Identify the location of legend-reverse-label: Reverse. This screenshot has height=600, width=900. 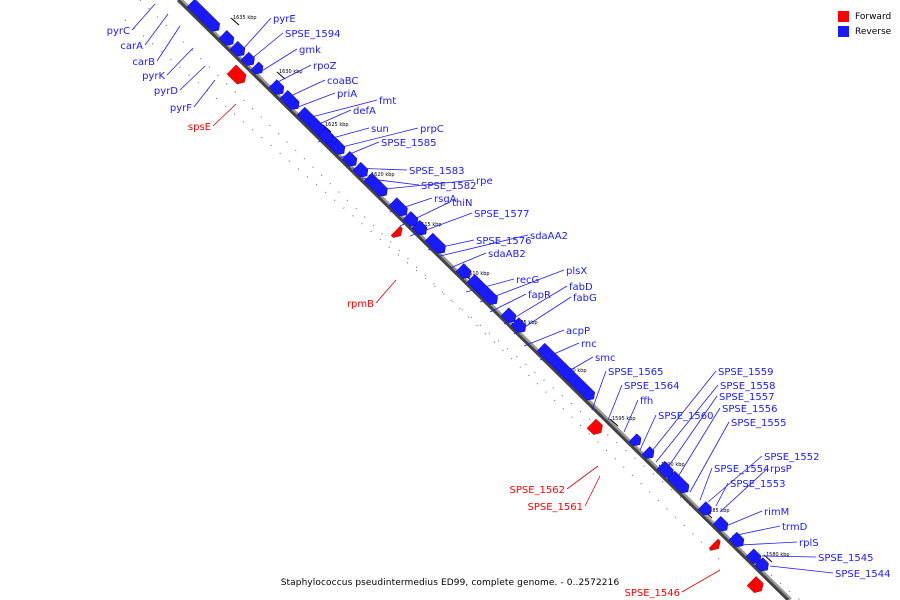
(873, 31).